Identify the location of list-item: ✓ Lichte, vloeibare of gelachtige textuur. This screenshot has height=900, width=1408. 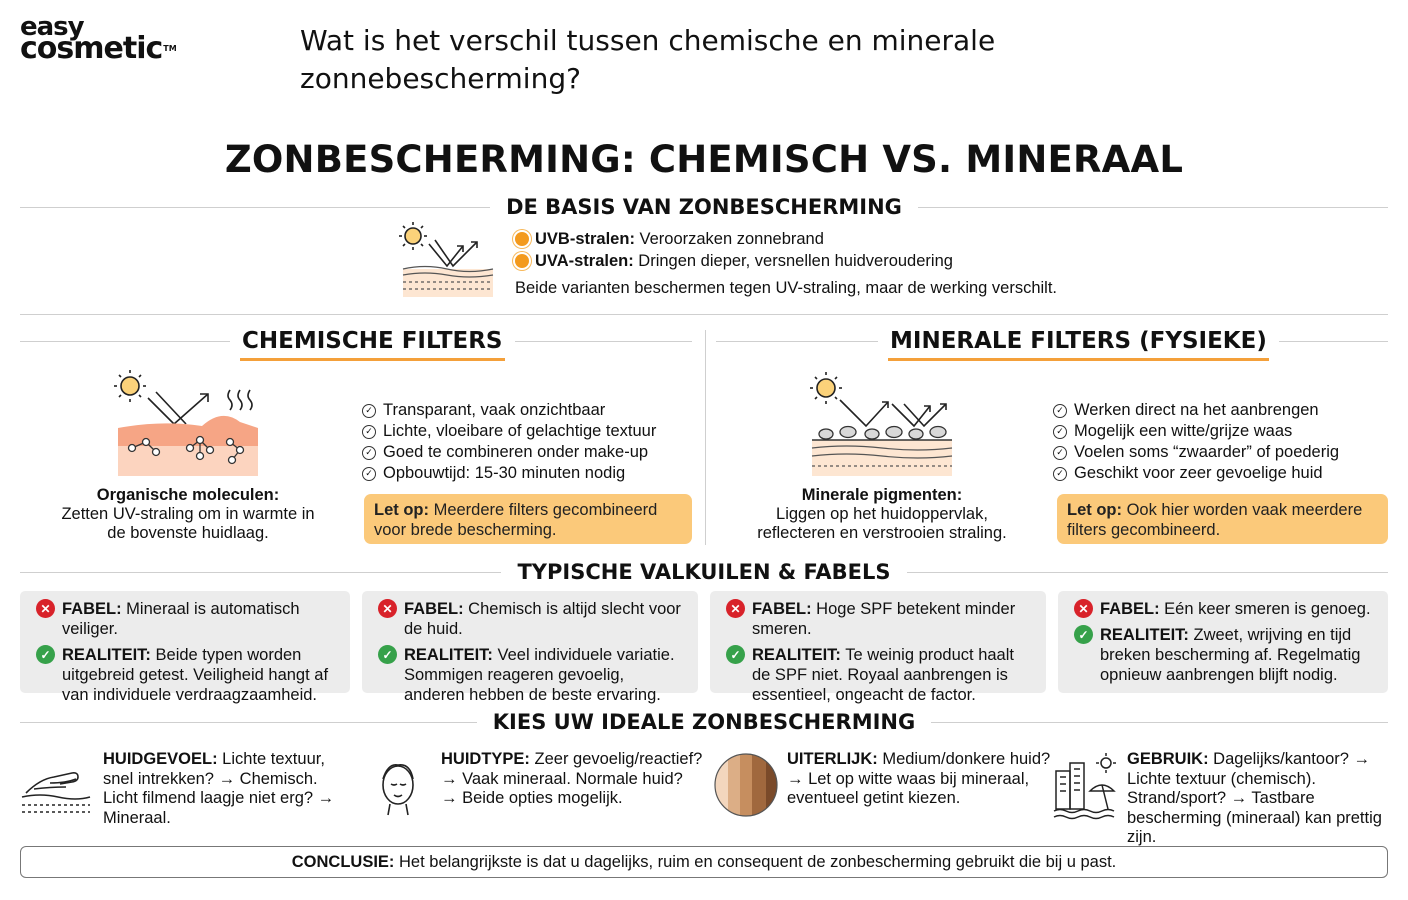
(509, 431).